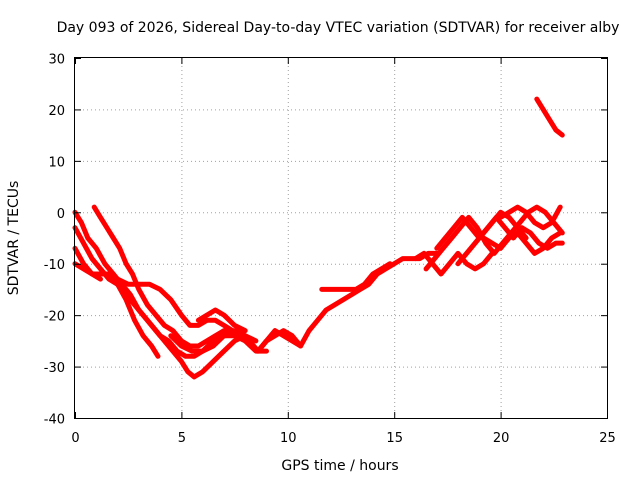 Image resolution: width=640 pixels, height=480 pixels. Describe the element at coordinates (182, 438) in the screenshot. I see `x-tick-label: 5` at that location.